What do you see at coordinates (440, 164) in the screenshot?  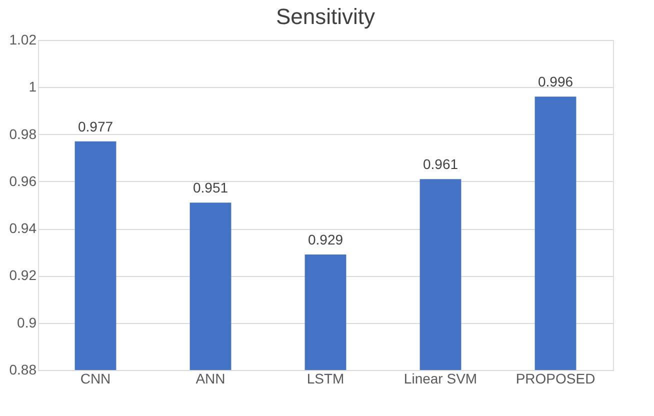 I see `data-label: 0.961` at bounding box center [440, 164].